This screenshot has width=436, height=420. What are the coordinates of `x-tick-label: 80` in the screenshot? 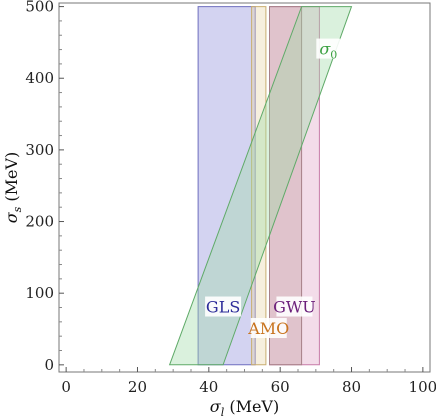 It's located at (351, 387).